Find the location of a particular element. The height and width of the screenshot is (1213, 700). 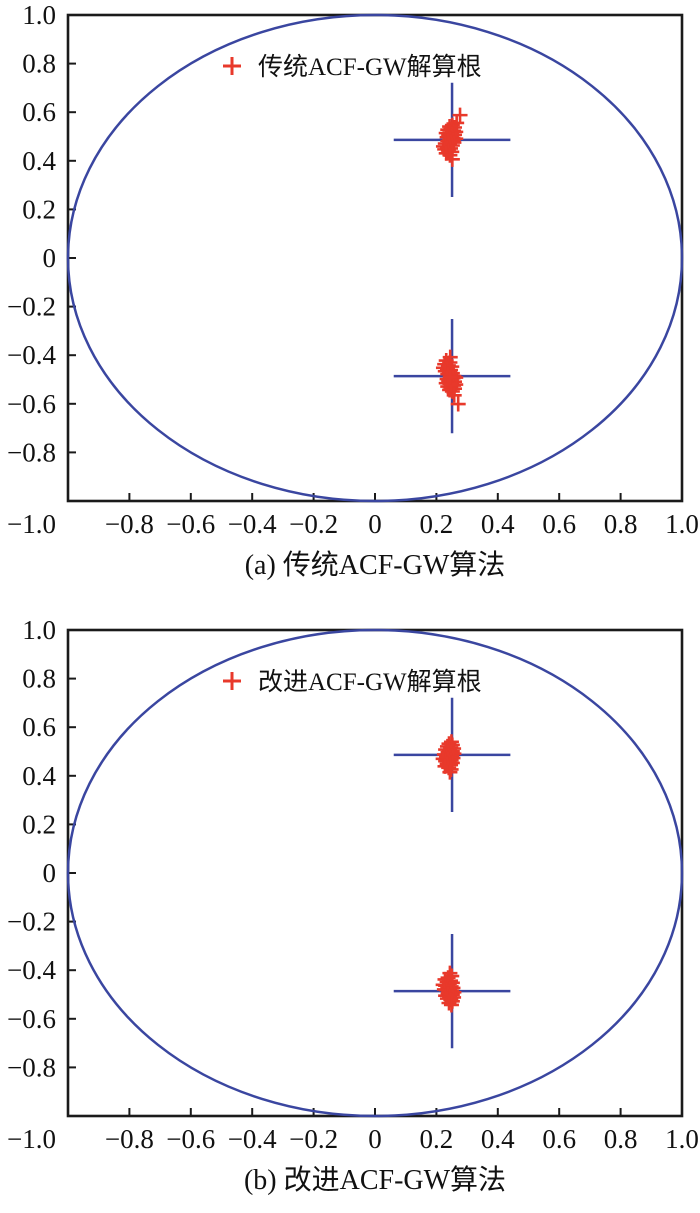

caption-a: (a) 传统ACF-GW算法 is located at coordinates (375, 565).